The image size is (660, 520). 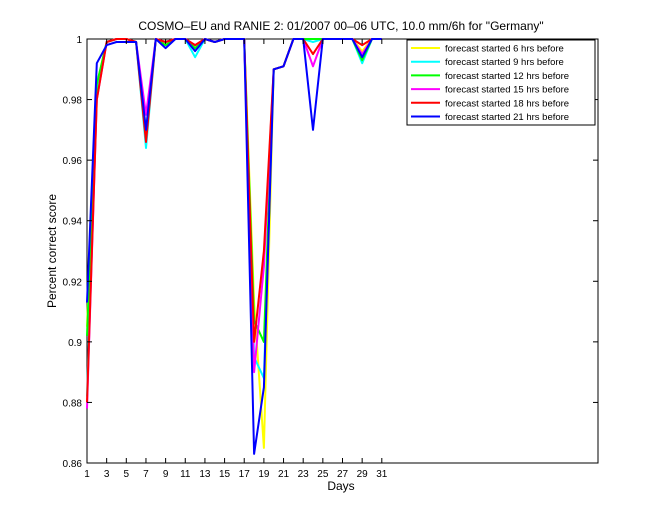 I want to click on y-tick-label: 0.94, so click(x=73, y=222).